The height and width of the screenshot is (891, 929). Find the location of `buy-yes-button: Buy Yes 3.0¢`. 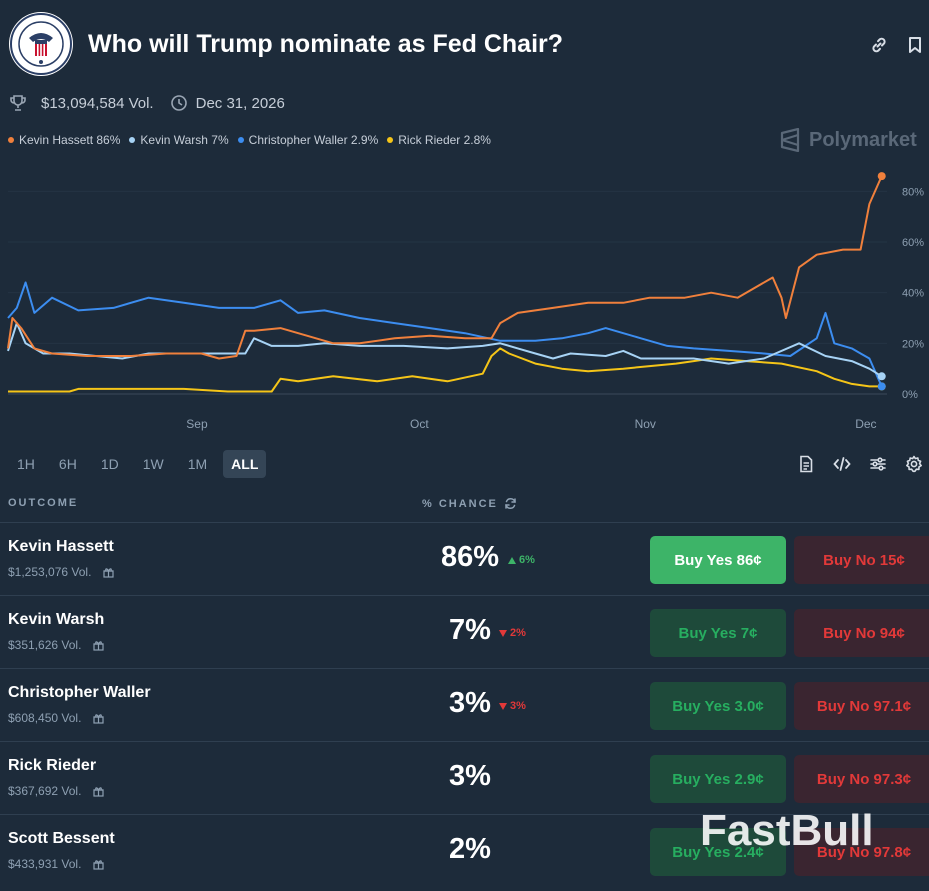

buy-yes-button: Buy Yes 3.0¢ is located at coordinates (718, 706).